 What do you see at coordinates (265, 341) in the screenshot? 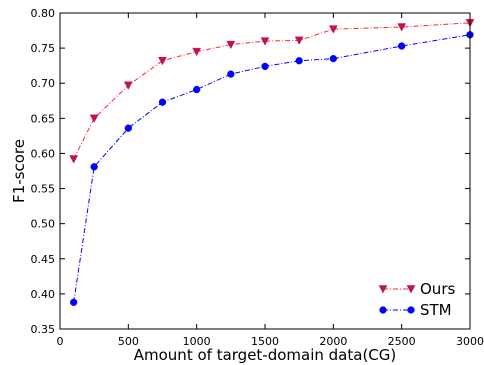
I see `x-tick-label: 1500` at bounding box center [265, 341].